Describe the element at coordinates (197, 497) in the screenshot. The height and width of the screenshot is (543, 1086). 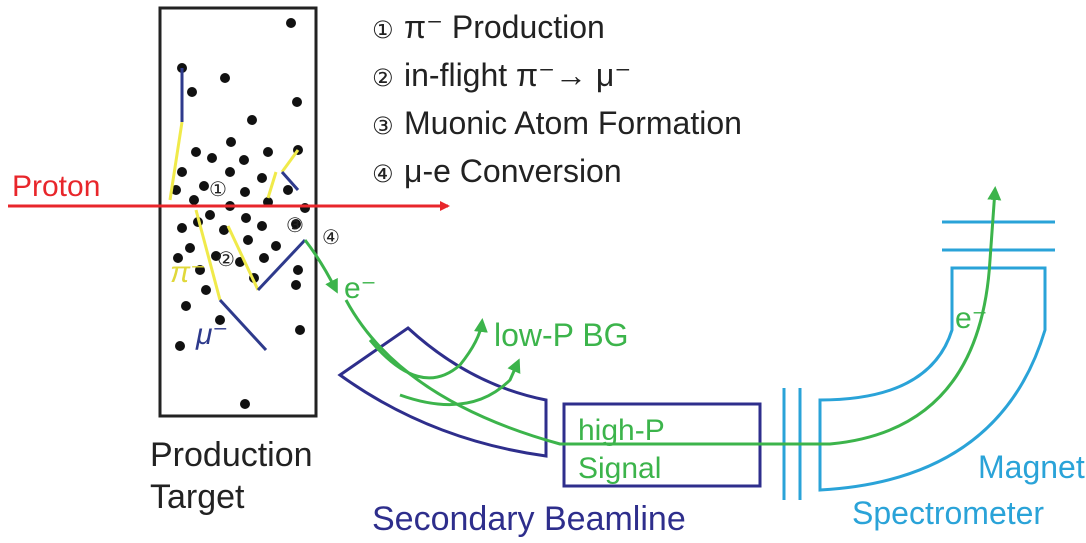
I see `target-label-line2: Target` at that location.